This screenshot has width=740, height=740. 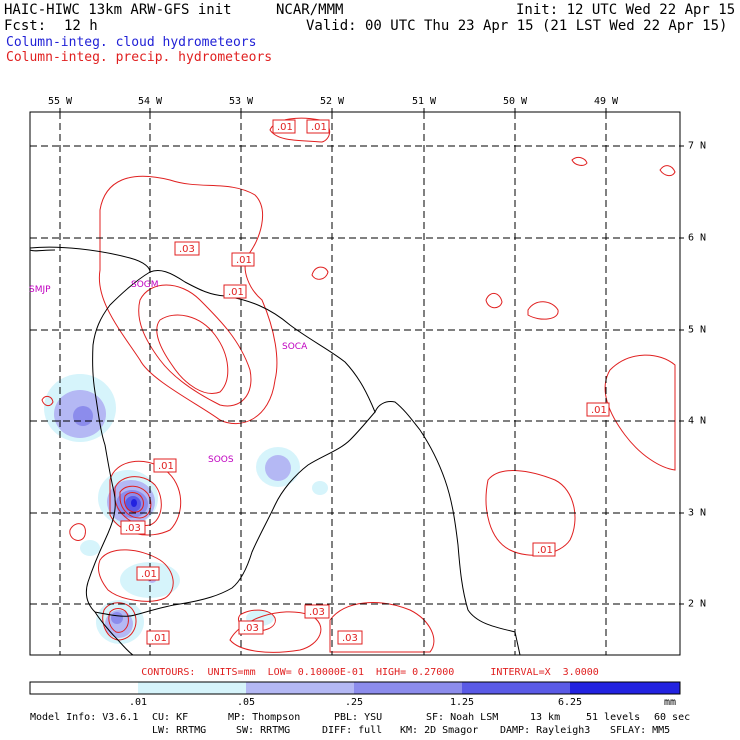 What do you see at coordinates (545, 717) in the screenshot?
I see `footer-resolution: 13 km` at bounding box center [545, 717].